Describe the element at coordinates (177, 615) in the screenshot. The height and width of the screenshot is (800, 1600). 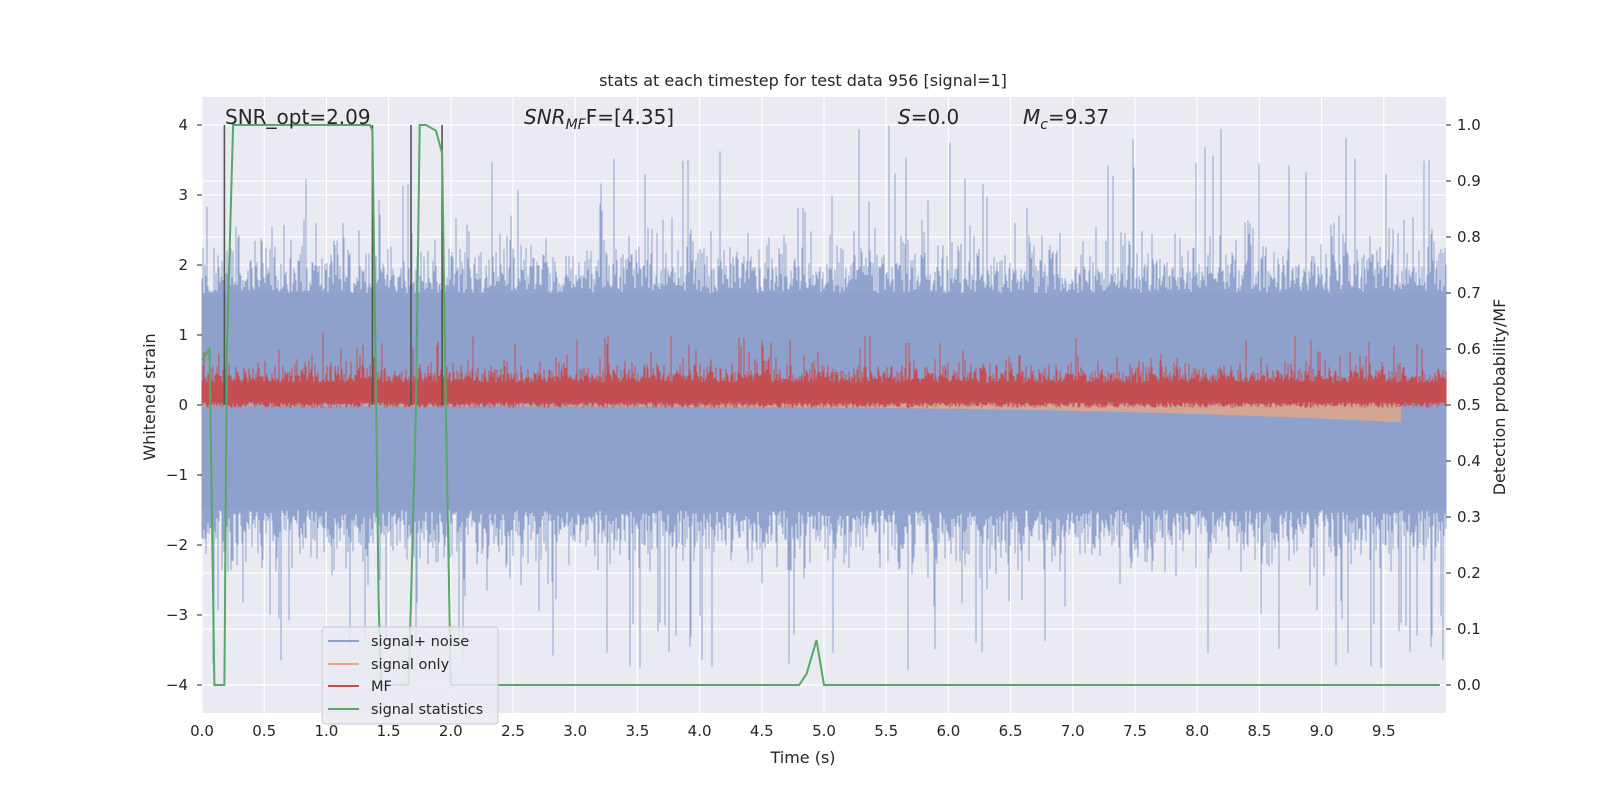
I see `y-tick-label: −3` at that location.